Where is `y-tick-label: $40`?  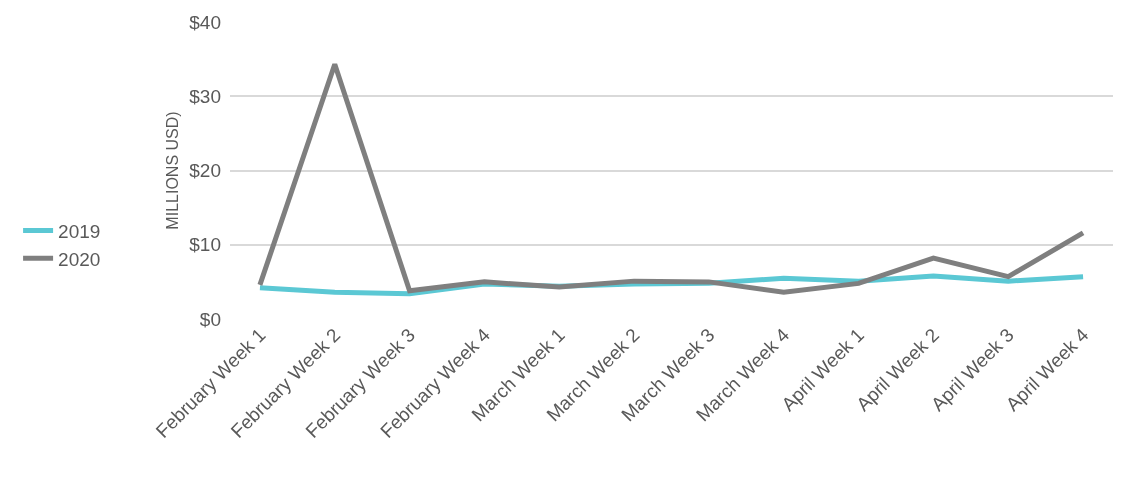 y-tick-label: $40 is located at coordinates (205, 22).